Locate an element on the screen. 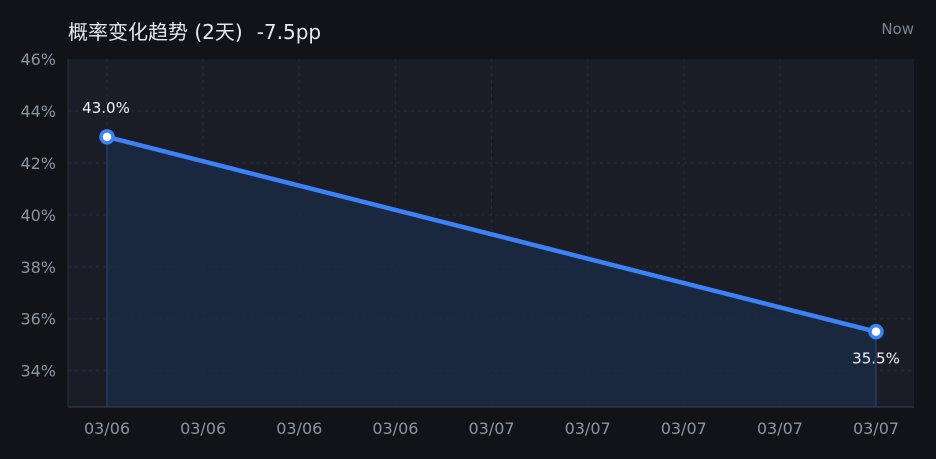 This screenshot has width=936, height=459. probability-change: -7.5pp is located at coordinates (289, 32).